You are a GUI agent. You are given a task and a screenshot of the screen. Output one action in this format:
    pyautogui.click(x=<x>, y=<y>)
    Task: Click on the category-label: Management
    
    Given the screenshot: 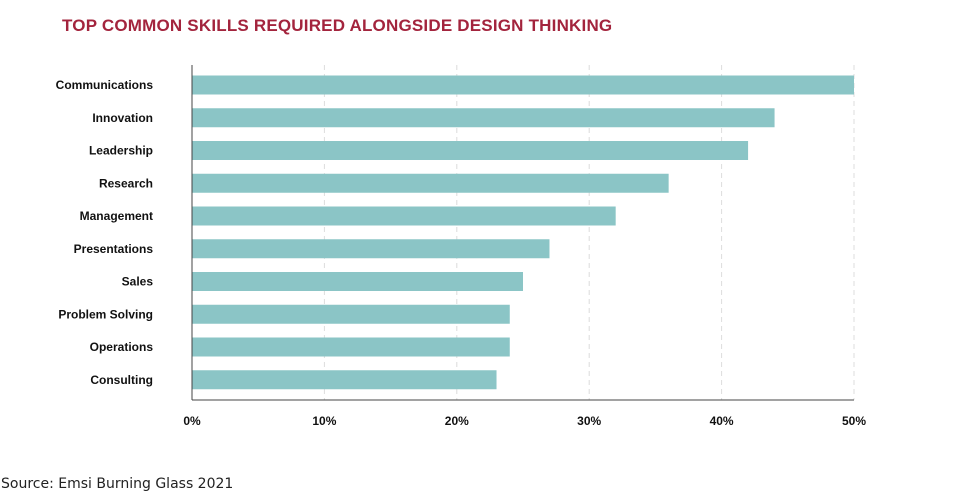 What is the action you would take?
    pyautogui.click(x=116, y=216)
    